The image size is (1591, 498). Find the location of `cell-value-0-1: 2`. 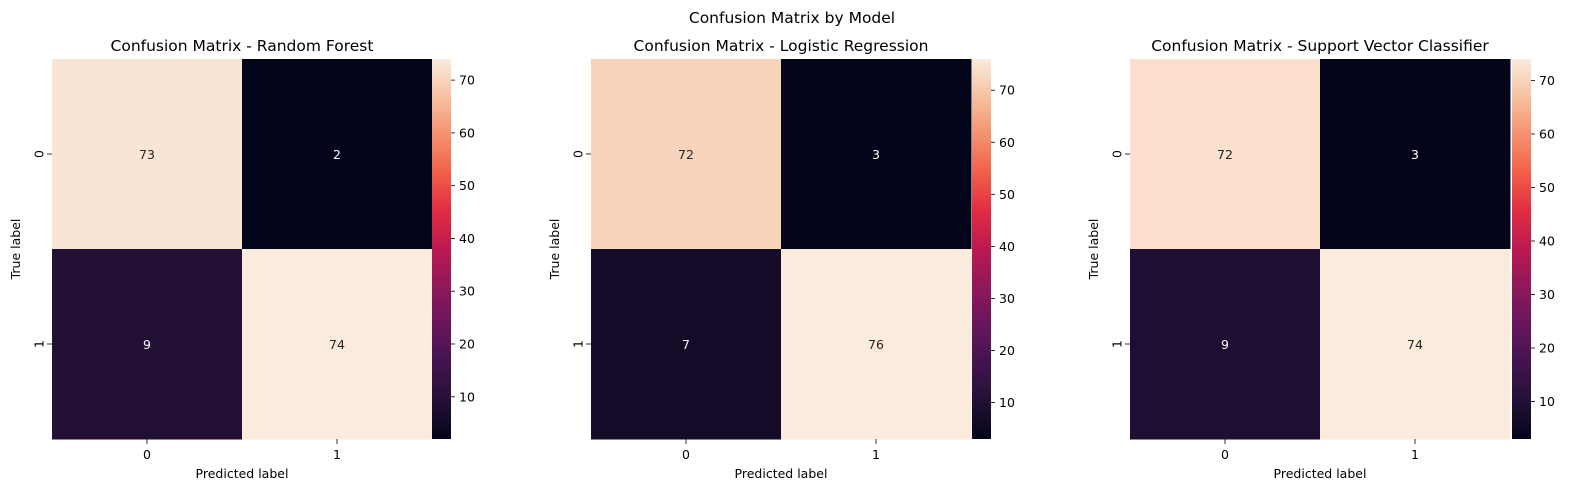

cell-value-0-1: 2 is located at coordinates (337, 154).